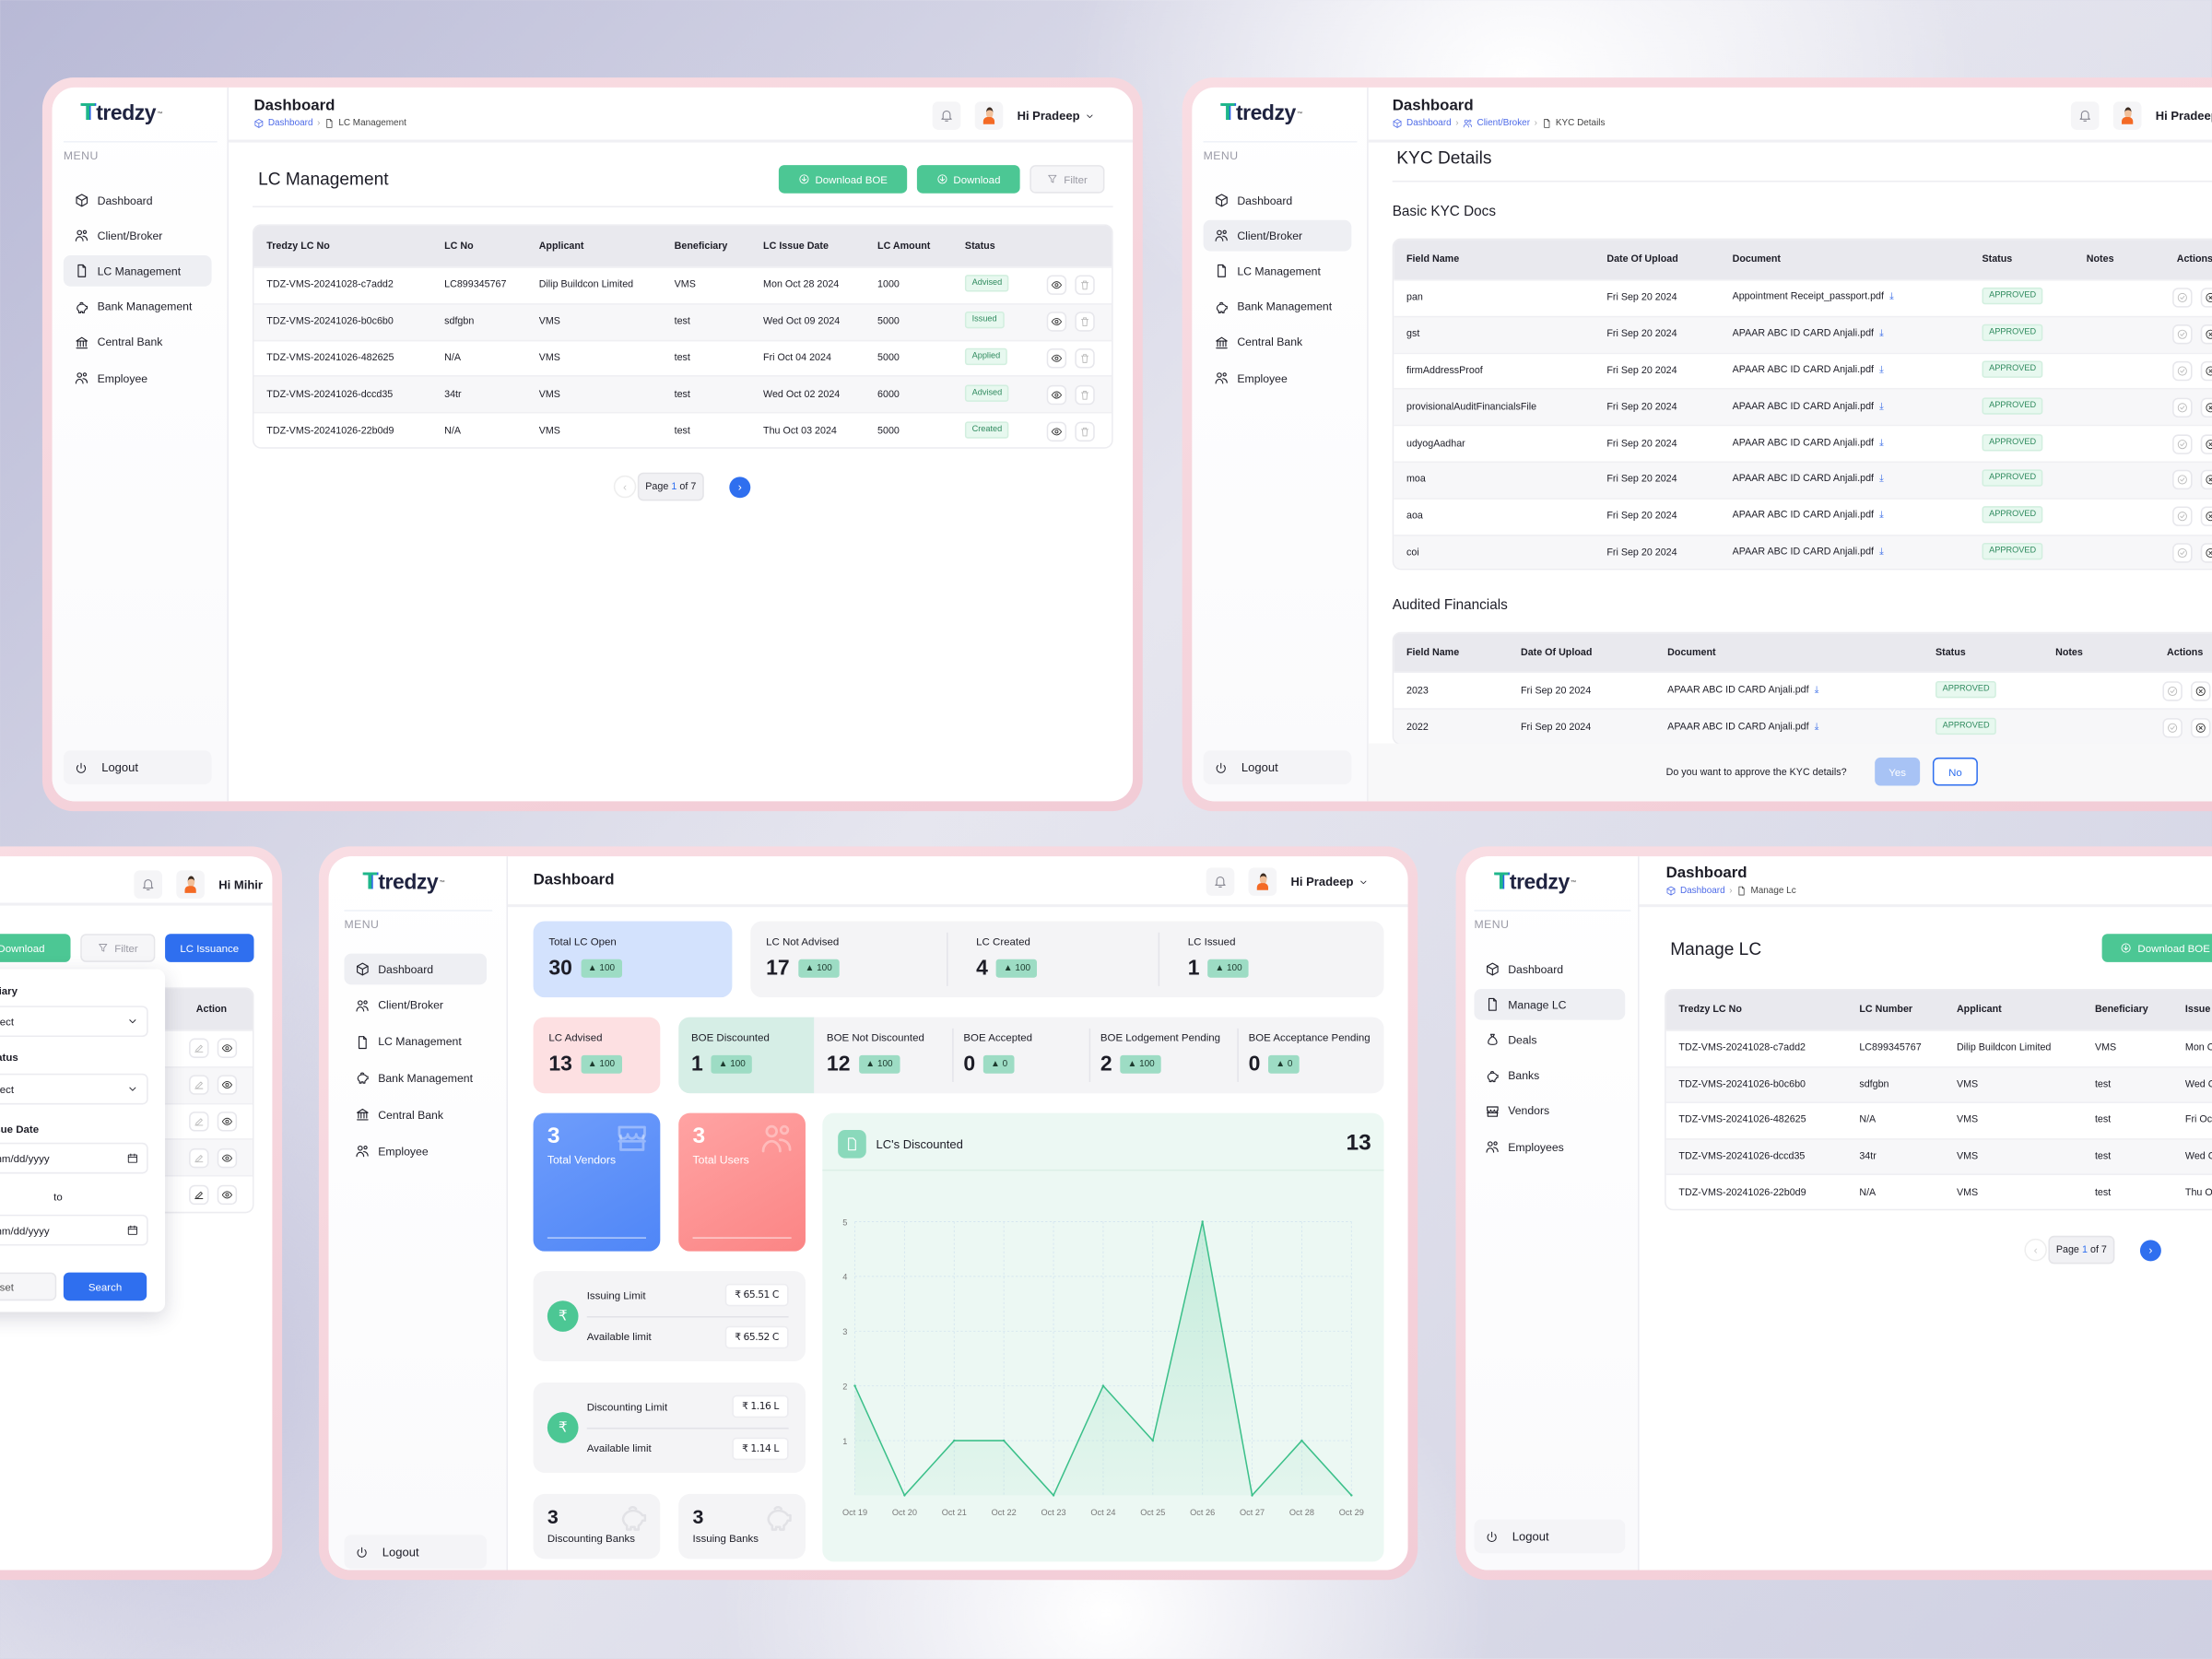  I want to click on column-header: LC Amount, so click(904, 246).